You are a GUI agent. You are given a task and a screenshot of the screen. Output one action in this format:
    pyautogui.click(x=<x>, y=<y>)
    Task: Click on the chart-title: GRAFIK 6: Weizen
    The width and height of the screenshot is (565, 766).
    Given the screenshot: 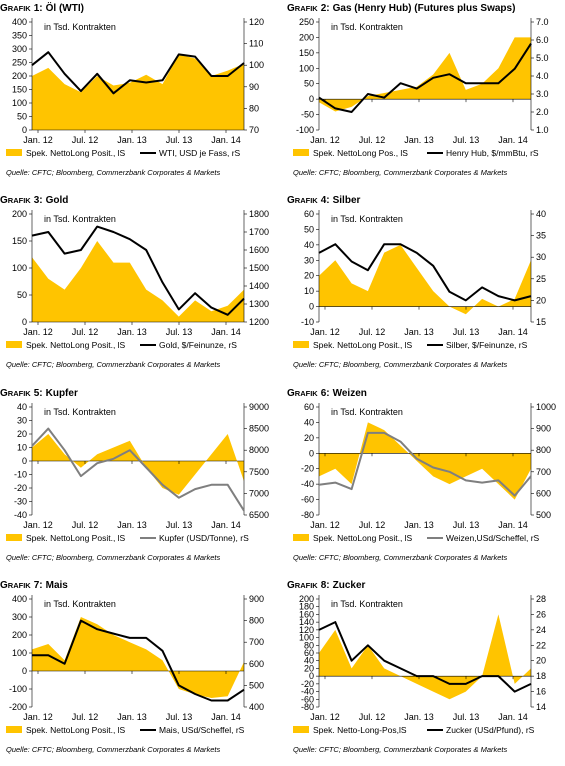 What is the action you would take?
    pyautogui.click(x=327, y=393)
    